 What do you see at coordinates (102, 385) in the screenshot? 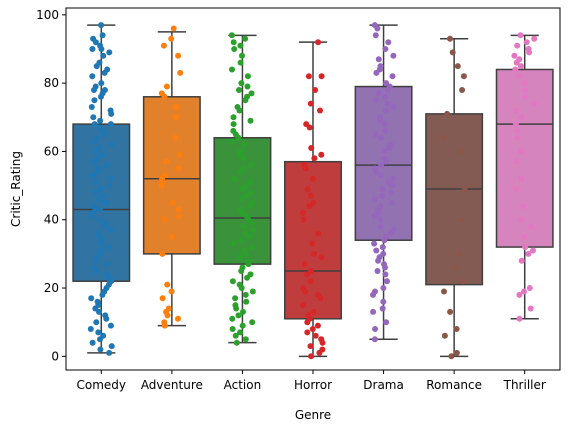
I see `x-tick-label: Comedy` at bounding box center [102, 385].